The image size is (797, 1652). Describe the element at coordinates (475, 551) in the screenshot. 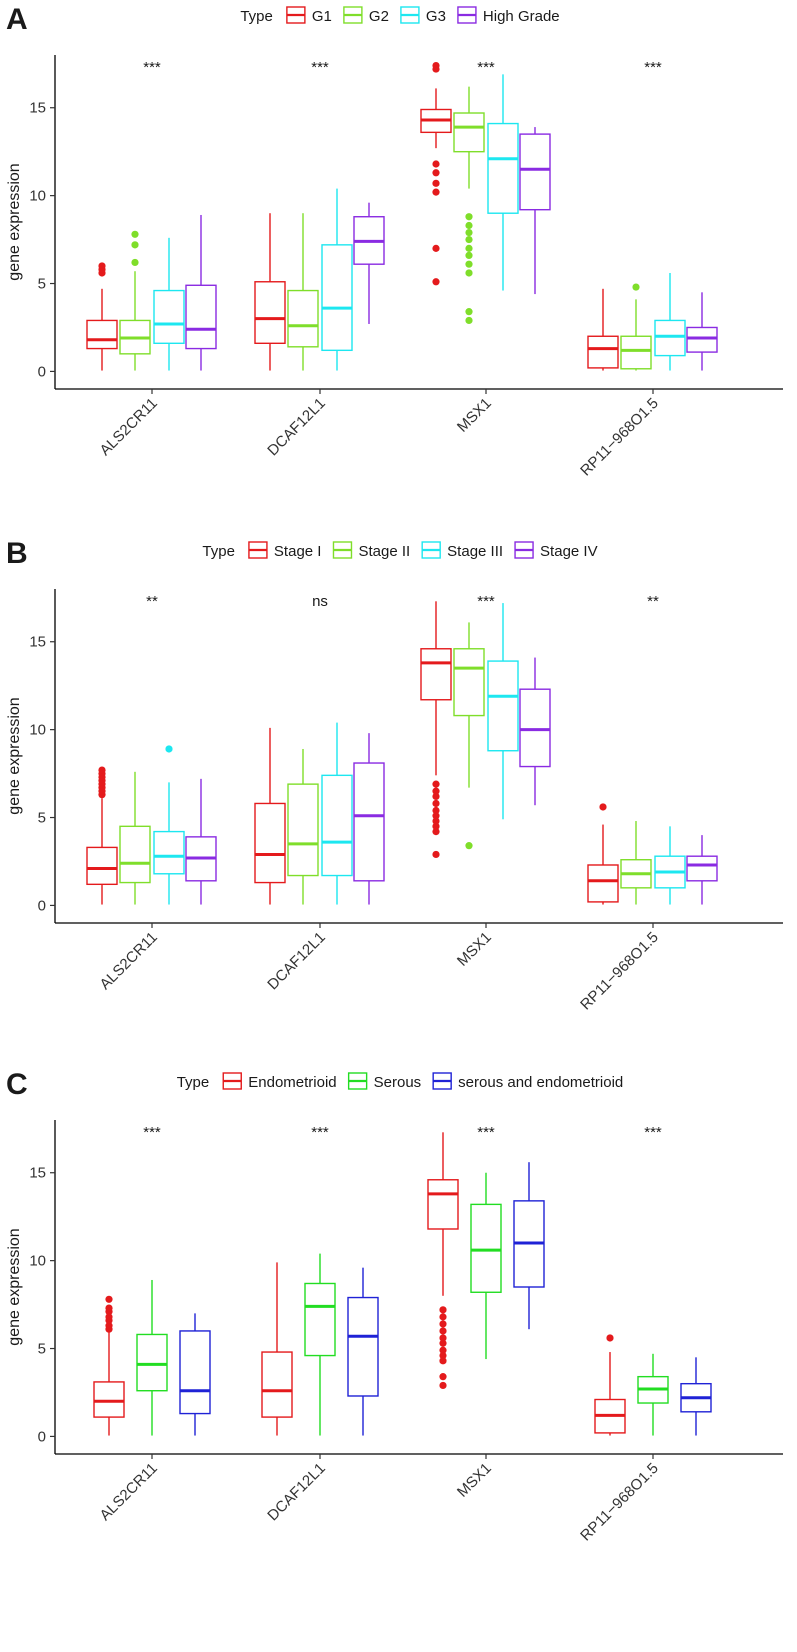

I see `legend-label: Stage III` at that location.